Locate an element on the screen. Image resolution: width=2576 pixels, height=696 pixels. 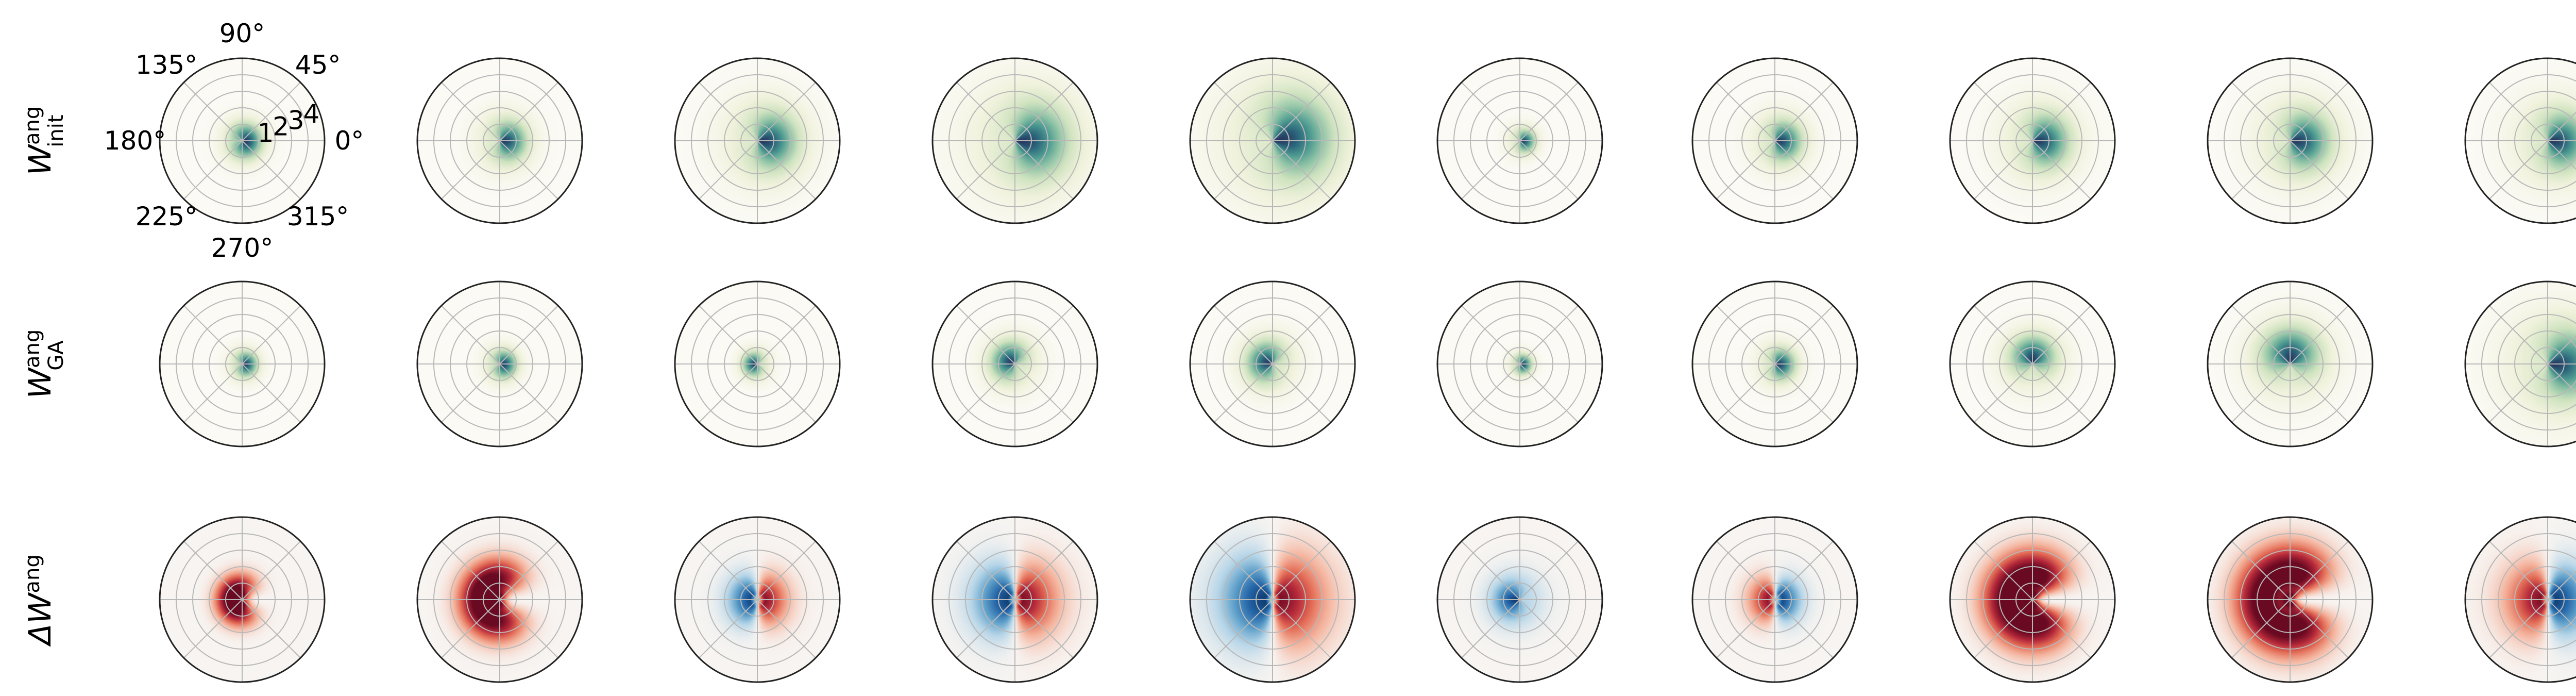
panel-r0-c6 is located at coordinates (1774, 141).